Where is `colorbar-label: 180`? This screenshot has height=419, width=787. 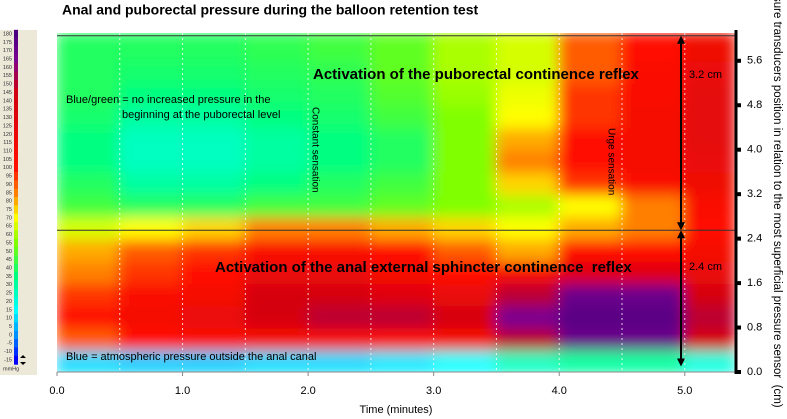
colorbar-label: 180 is located at coordinates (7, 34).